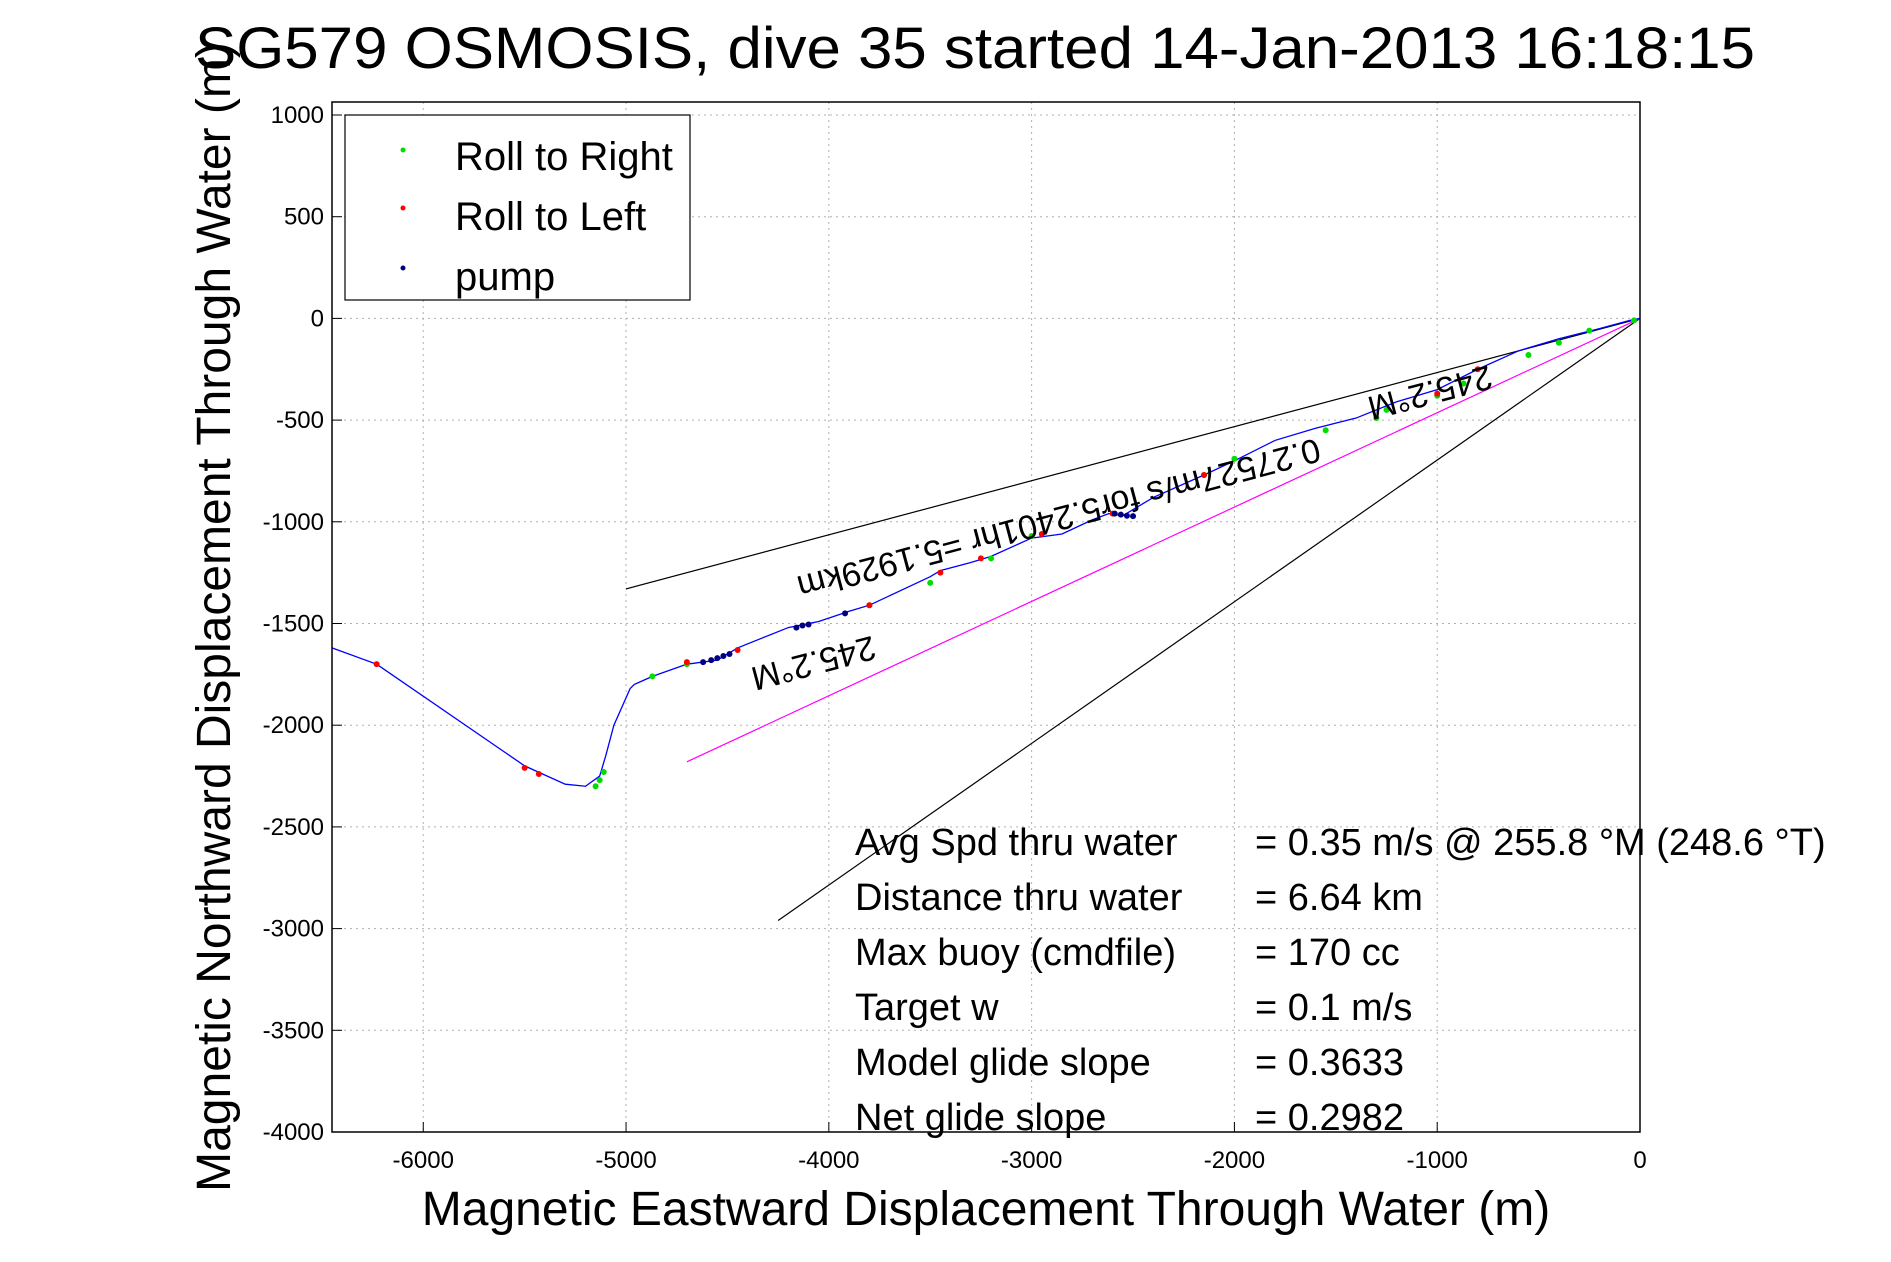 The width and height of the screenshot is (1891, 1262). Describe the element at coordinates (1329, 1118) in the screenshot. I see `info-value-net-glide: = 0.2982` at that location.